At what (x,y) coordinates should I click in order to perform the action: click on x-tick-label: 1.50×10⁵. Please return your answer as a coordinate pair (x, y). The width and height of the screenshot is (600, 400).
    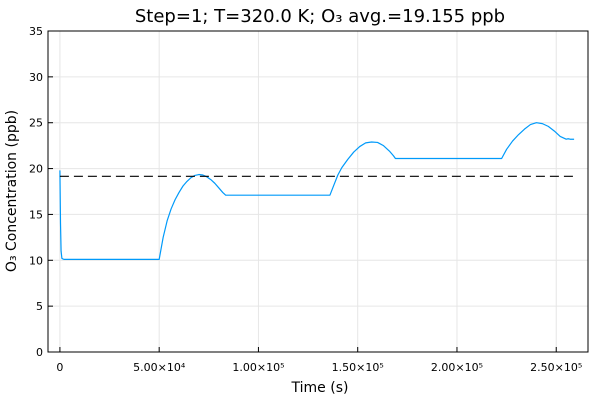
    Looking at the image, I should click on (358, 367).